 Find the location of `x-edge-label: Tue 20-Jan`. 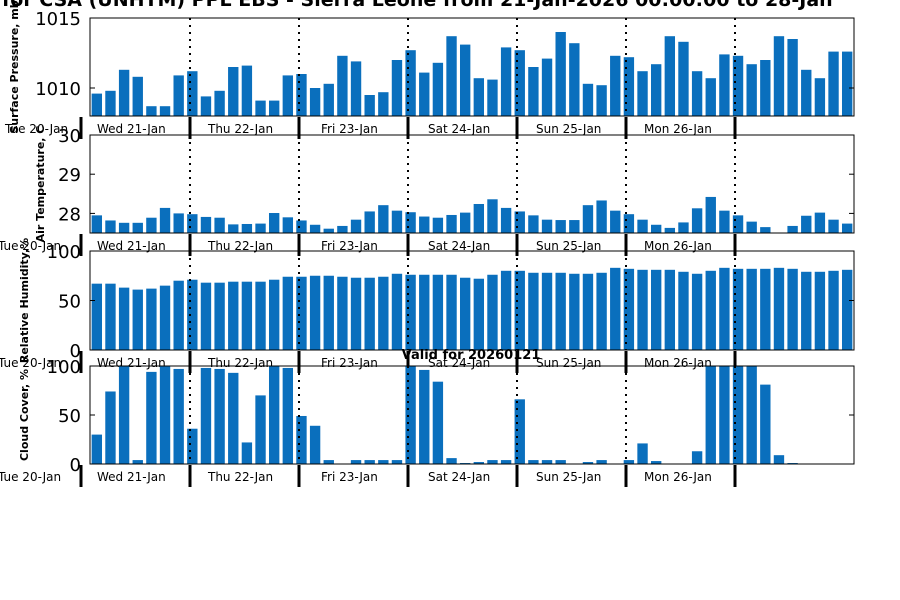

x-edge-label: Tue 20-Jan is located at coordinates (30, 477).